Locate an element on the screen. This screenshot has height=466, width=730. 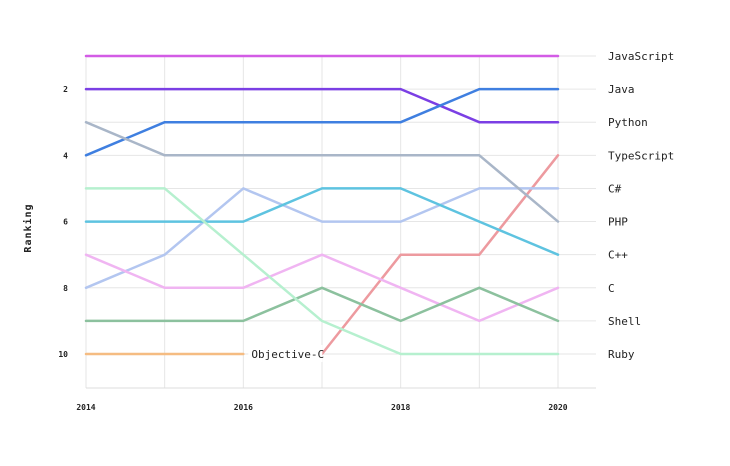
series-label-php: PHP is located at coordinates (618, 222).